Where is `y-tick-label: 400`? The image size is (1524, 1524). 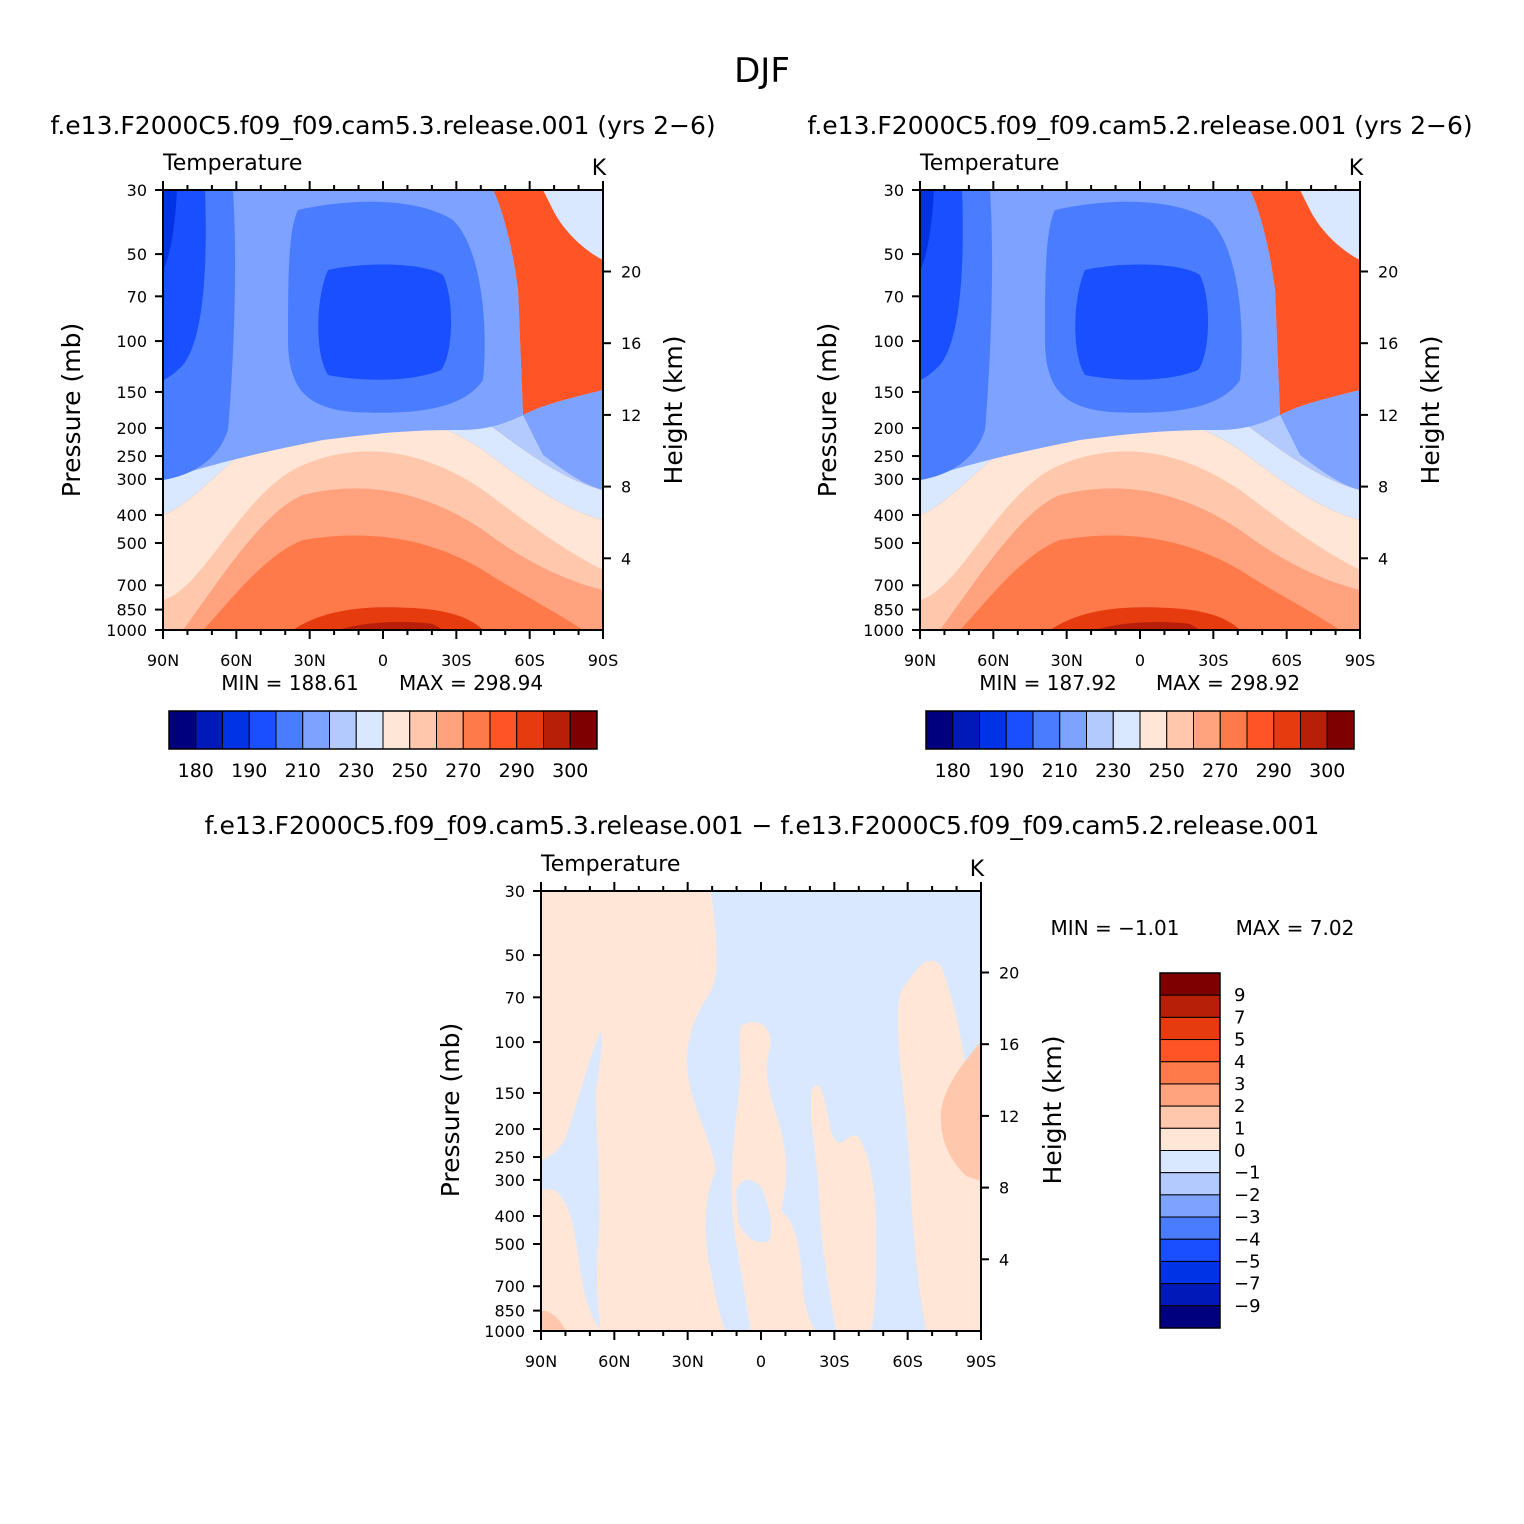 y-tick-label: 400 is located at coordinates (131, 515).